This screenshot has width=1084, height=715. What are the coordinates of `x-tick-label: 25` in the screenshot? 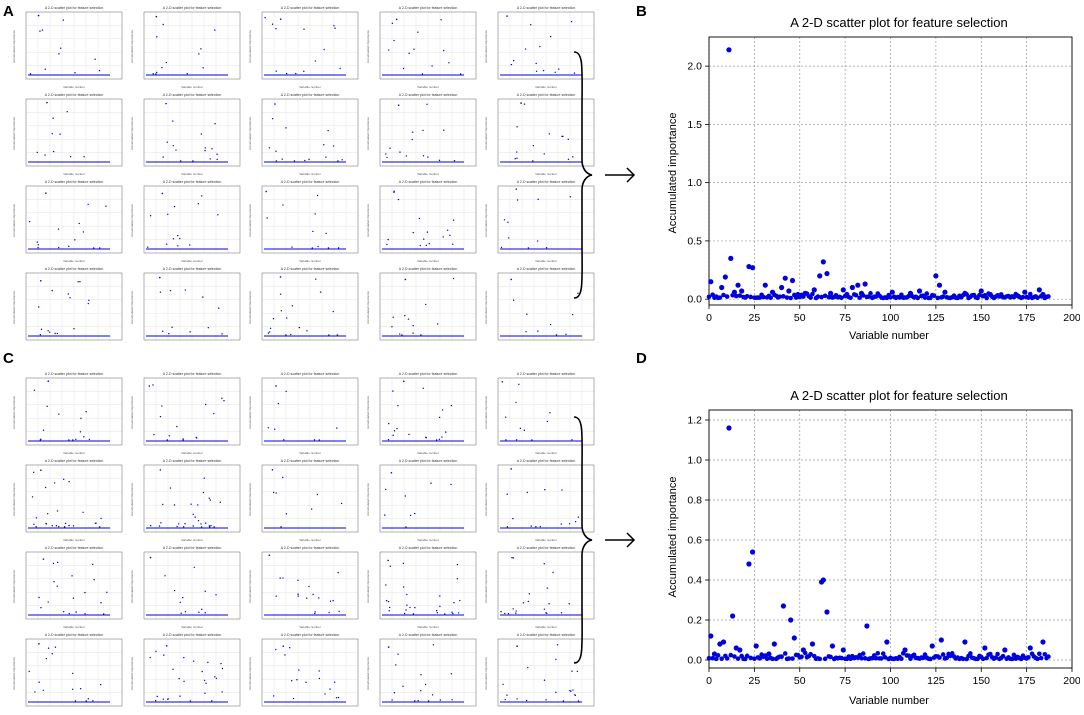 It's located at (755, 681).